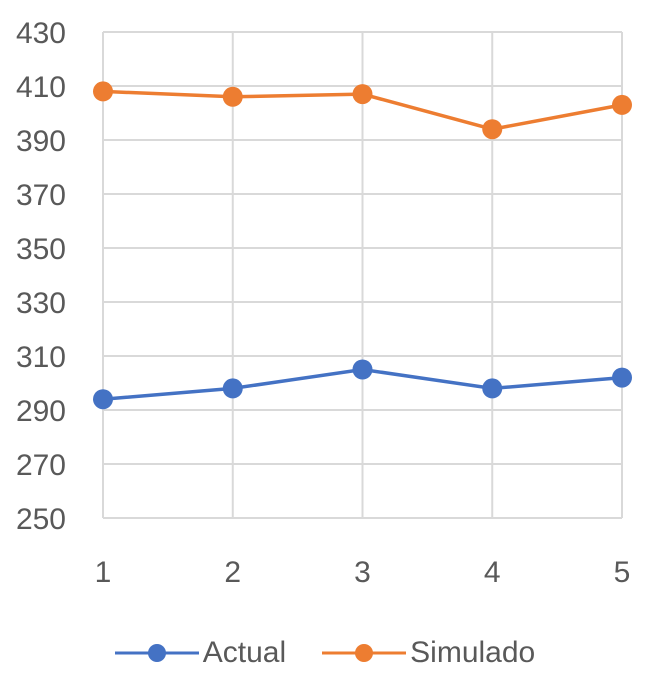  Describe the element at coordinates (473, 652) in the screenshot. I see `legend-label-simulado: Simulado` at that location.